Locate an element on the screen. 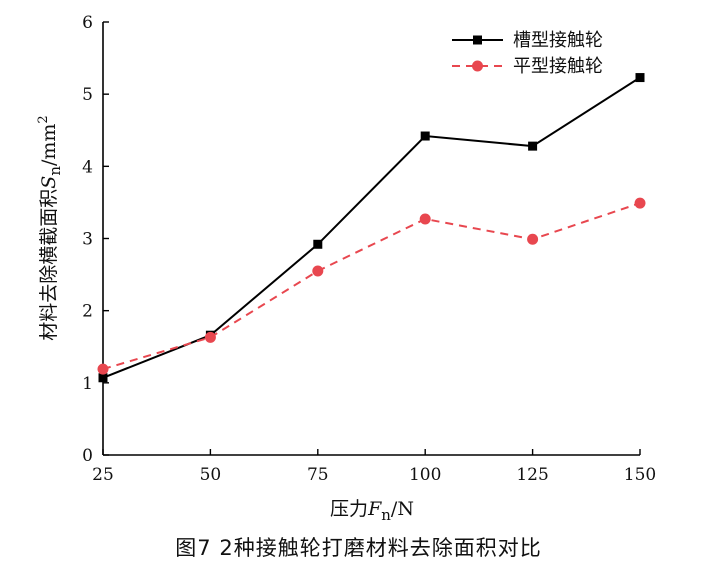 Image resolution: width=717 pixels, height=576 pixels. x-tick-label: 100 is located at coordinates (425, 475).